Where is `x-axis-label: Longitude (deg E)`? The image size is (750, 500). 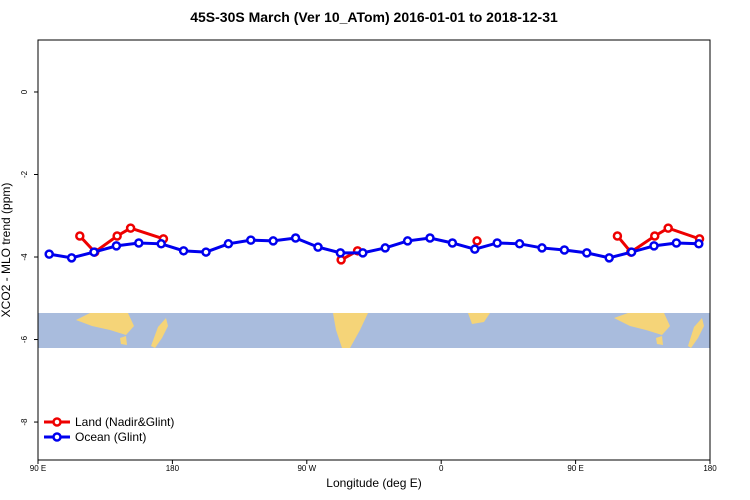 x-axis-label: Longitude (deg E) is located at coordinates (373, 483).